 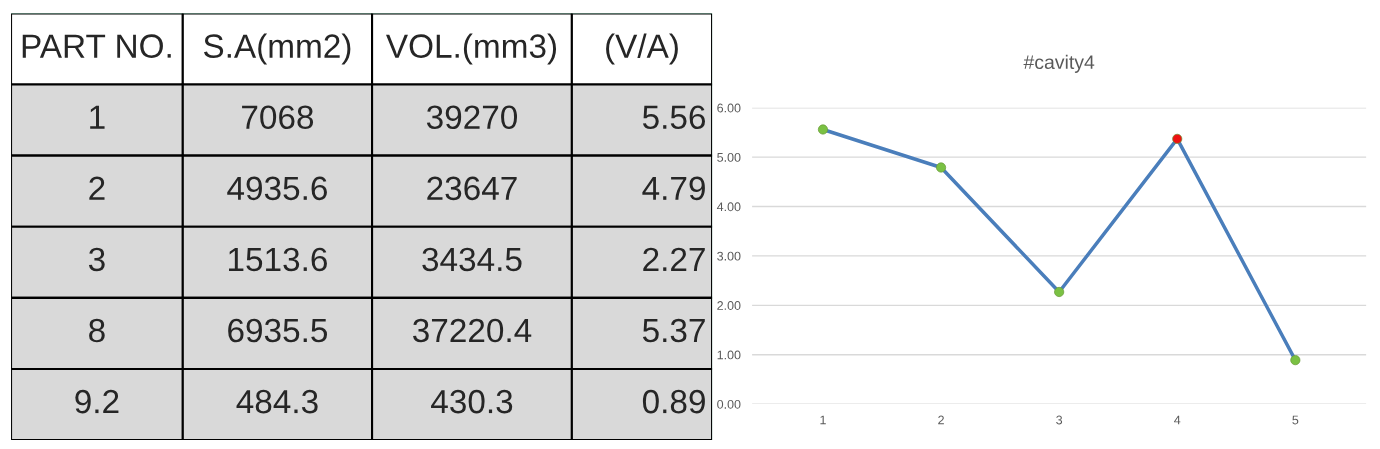 I want to click on text: 9.2, so click(x=97, y=401).